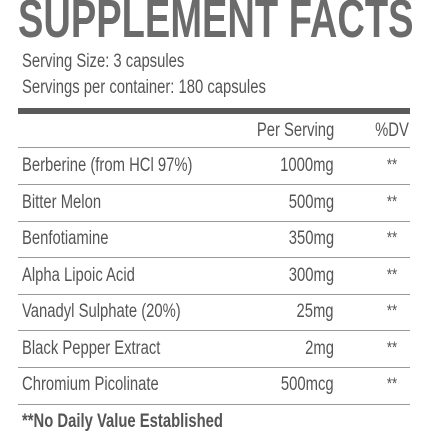 This screenshot has width=430, height=432. What do you see at coordinates (103, 61) in the screenshot?
I see `serving-size: Serving Size: 3 capsules` at bounding box center [103, 61].